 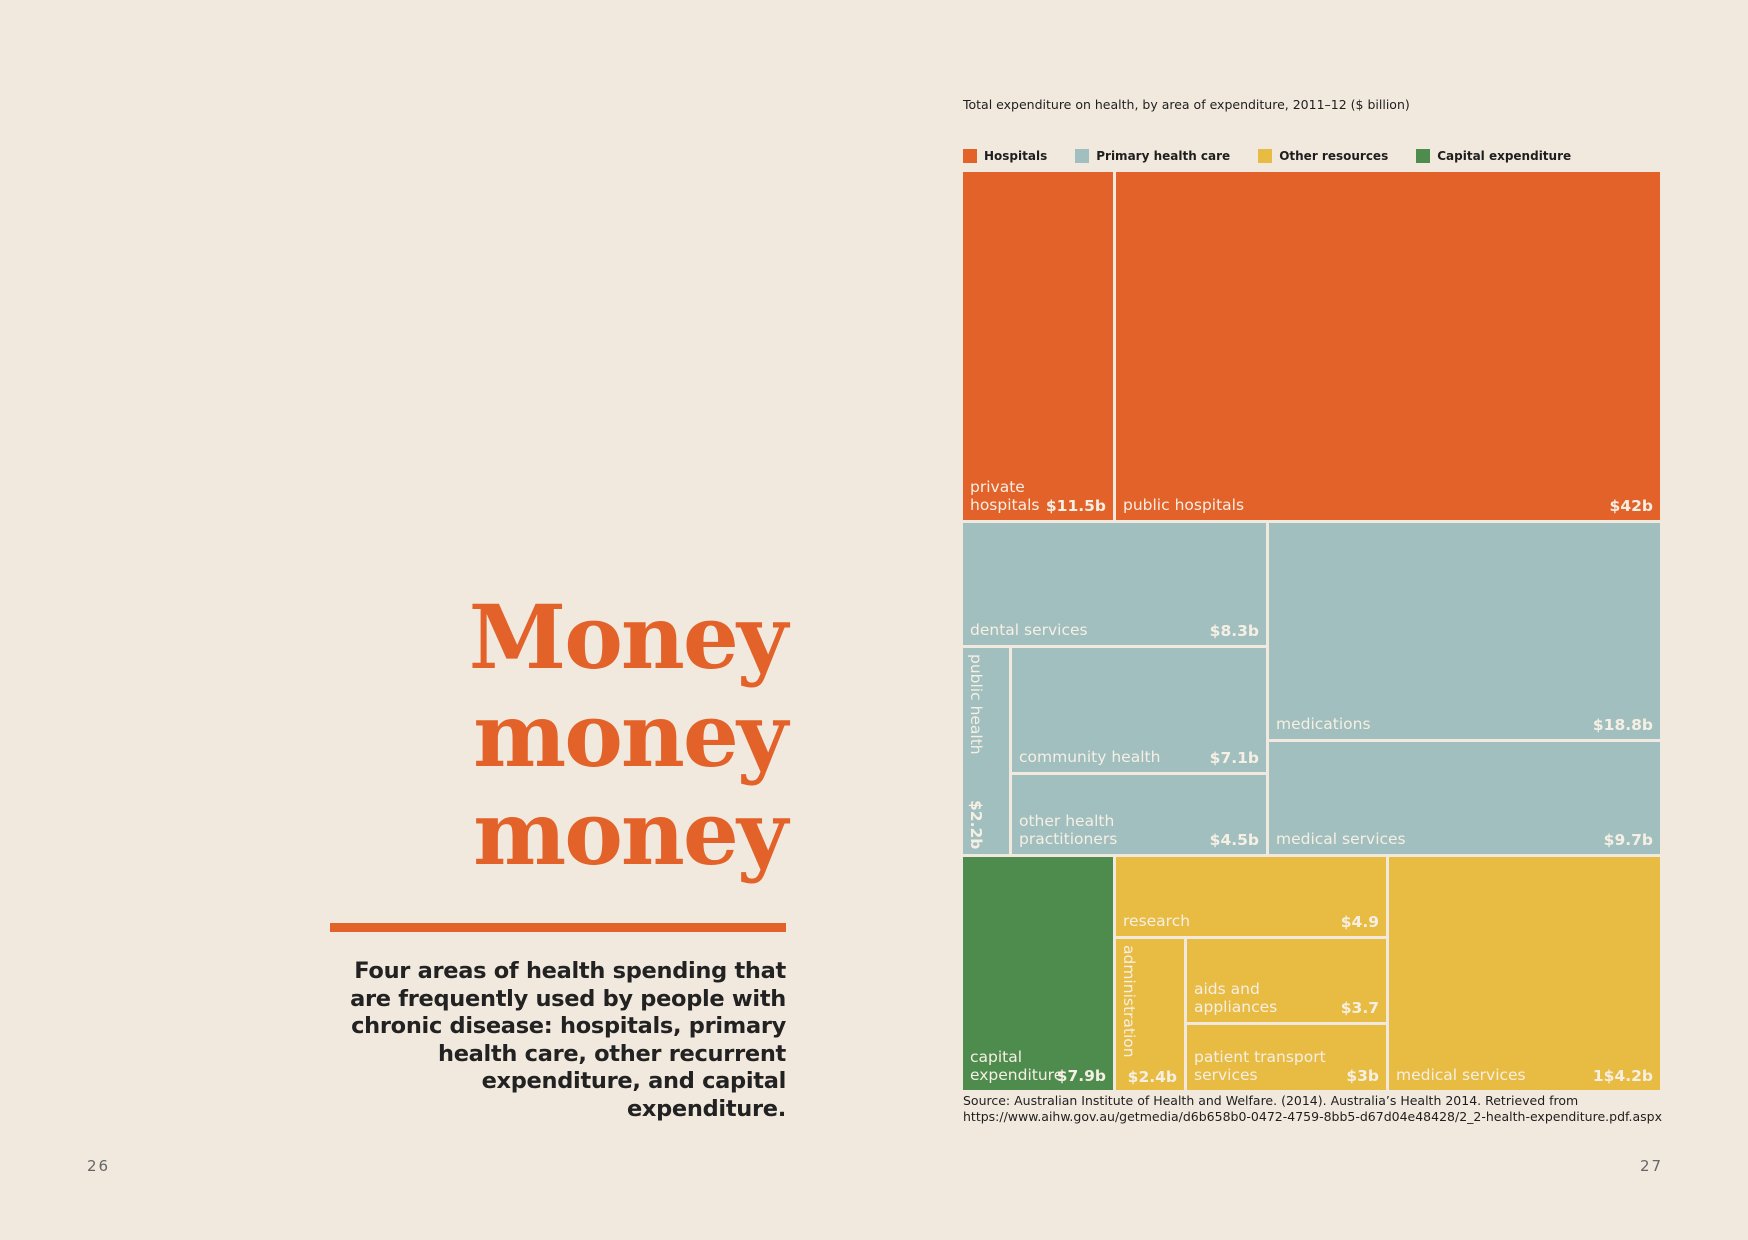 I want to click on treemap-rect-private-hospitals, so click(x=1038, y=346).